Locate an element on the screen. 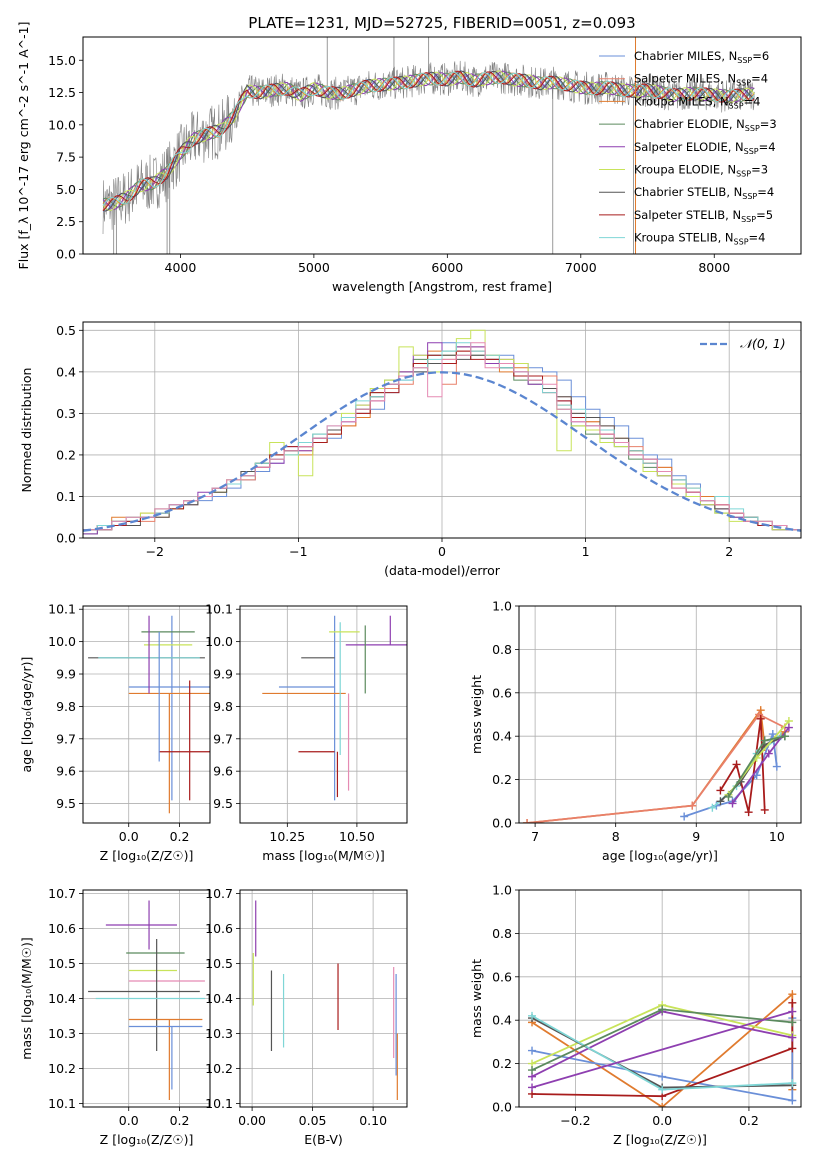 The image size is (819, 1170). y-axis-label: mass weight is located at coordinates (476, 998).